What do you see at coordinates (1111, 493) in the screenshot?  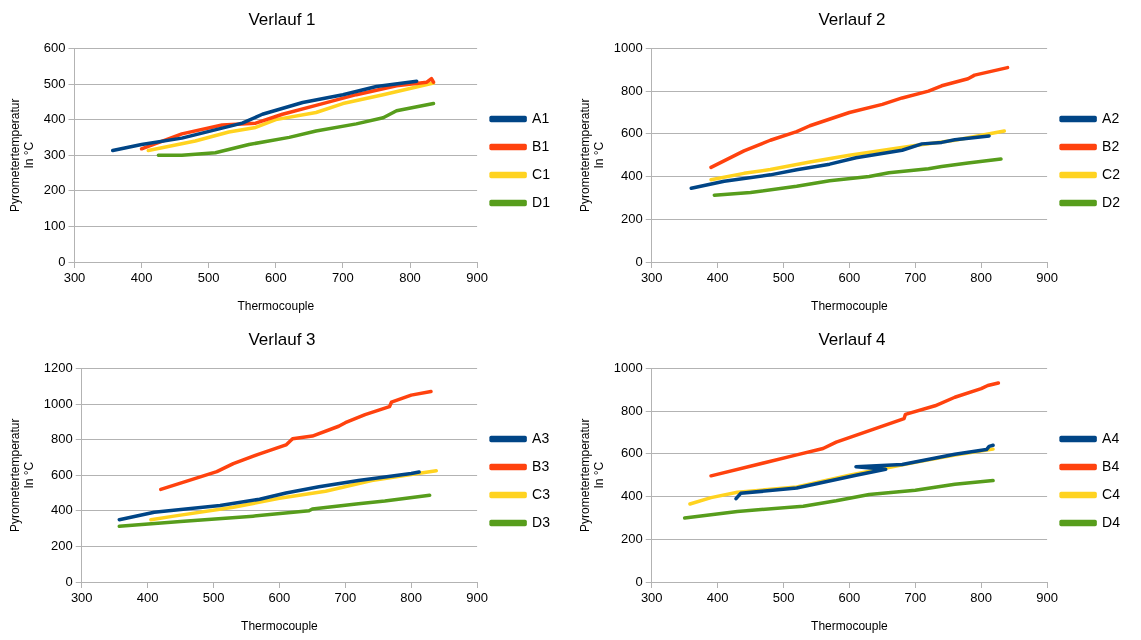 I see `legend-label: C4` at bounding box center [1111, 493].